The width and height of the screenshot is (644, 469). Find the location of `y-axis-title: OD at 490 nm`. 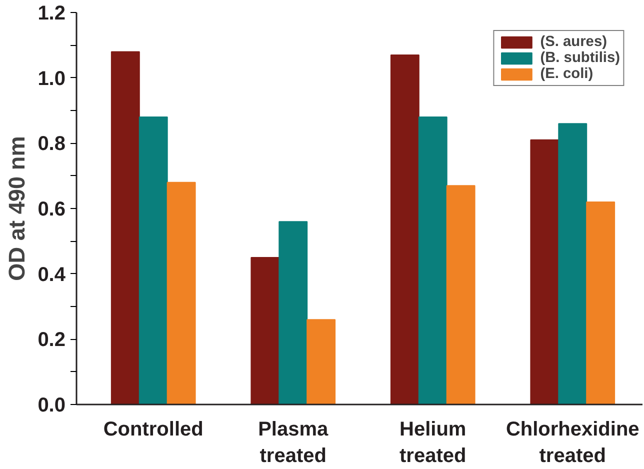

y-axis-title: OD at 490 nm is located at coordinates (17, 208).